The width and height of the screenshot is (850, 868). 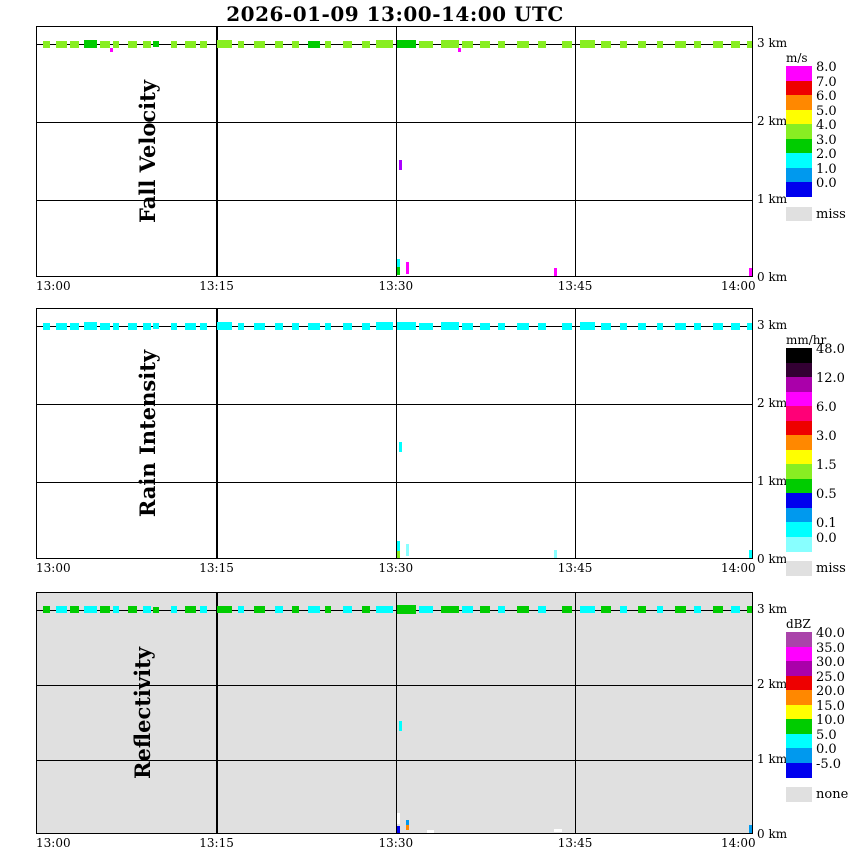 What do you see at coordinates (830, 691) in the screenshot?
I see `colorbar-tick: 20.0` at bounding box center [830, 691].